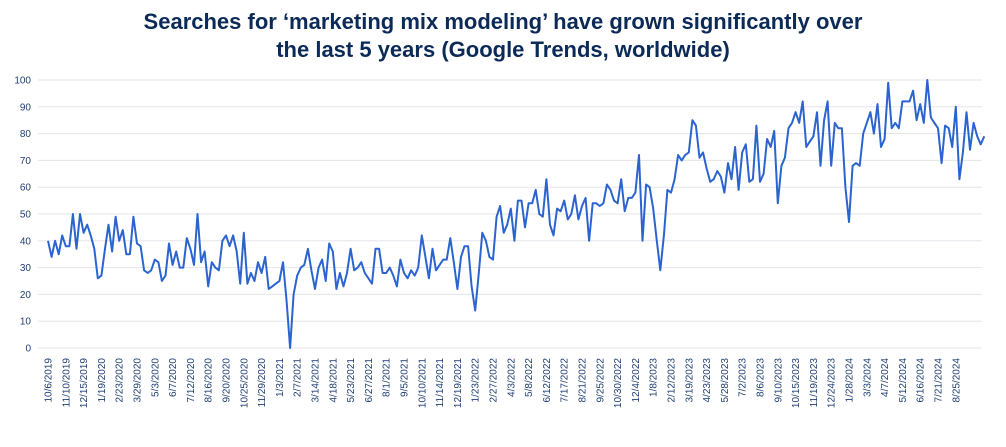  What do you see at coordinates (28, 349) in the screenshot?
I see `y-tick-label: 0` at bounding box center [28, 349].